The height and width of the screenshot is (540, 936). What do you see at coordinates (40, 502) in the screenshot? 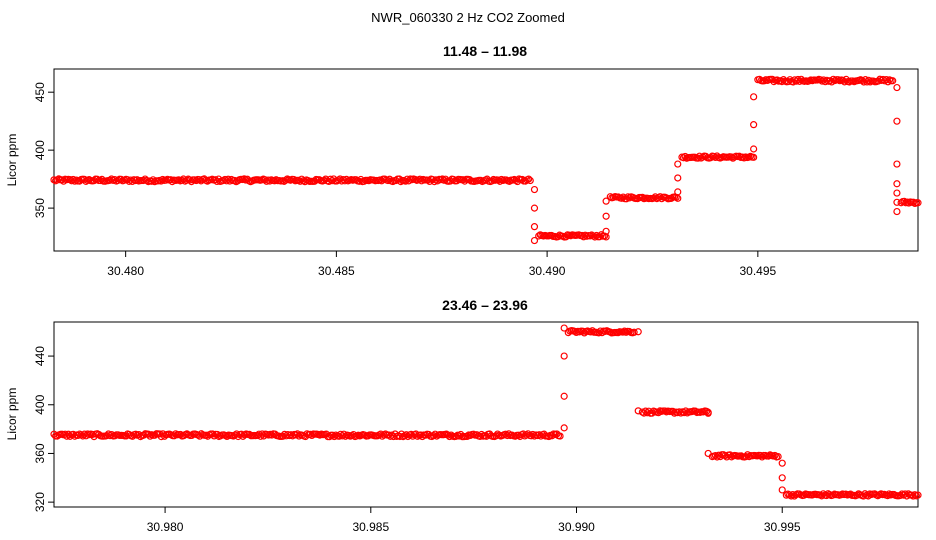
I see `bottom-y-tick-label: 320` at bounding box center [40, 502].